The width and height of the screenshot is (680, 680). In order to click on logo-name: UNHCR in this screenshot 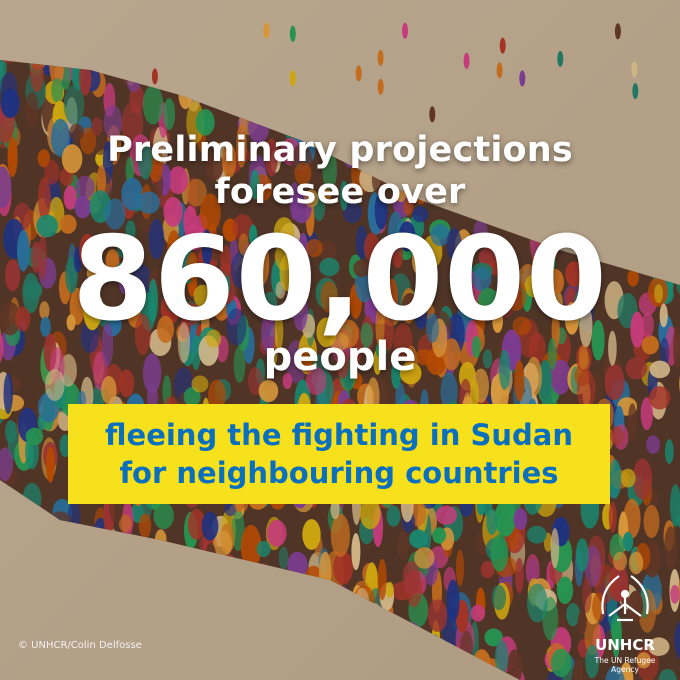, I will do `click(625, 645)`.